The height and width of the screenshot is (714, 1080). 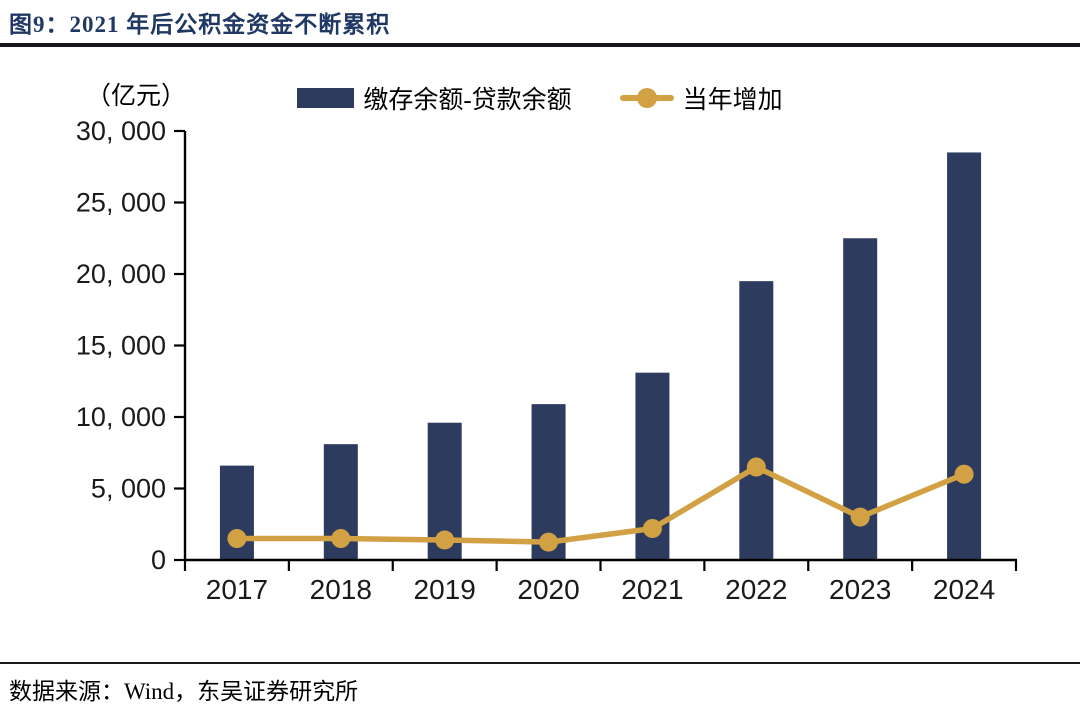 I want to click on balance-bar-2023, so click(x=860, y=399).